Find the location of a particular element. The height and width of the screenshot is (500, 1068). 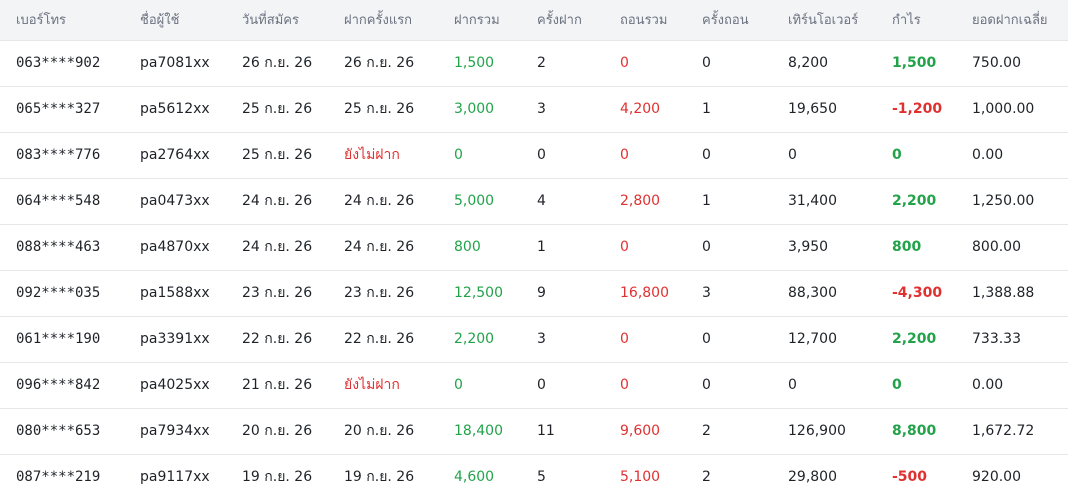

cell-username: pa5612xx is located at coordinates (175, 109).